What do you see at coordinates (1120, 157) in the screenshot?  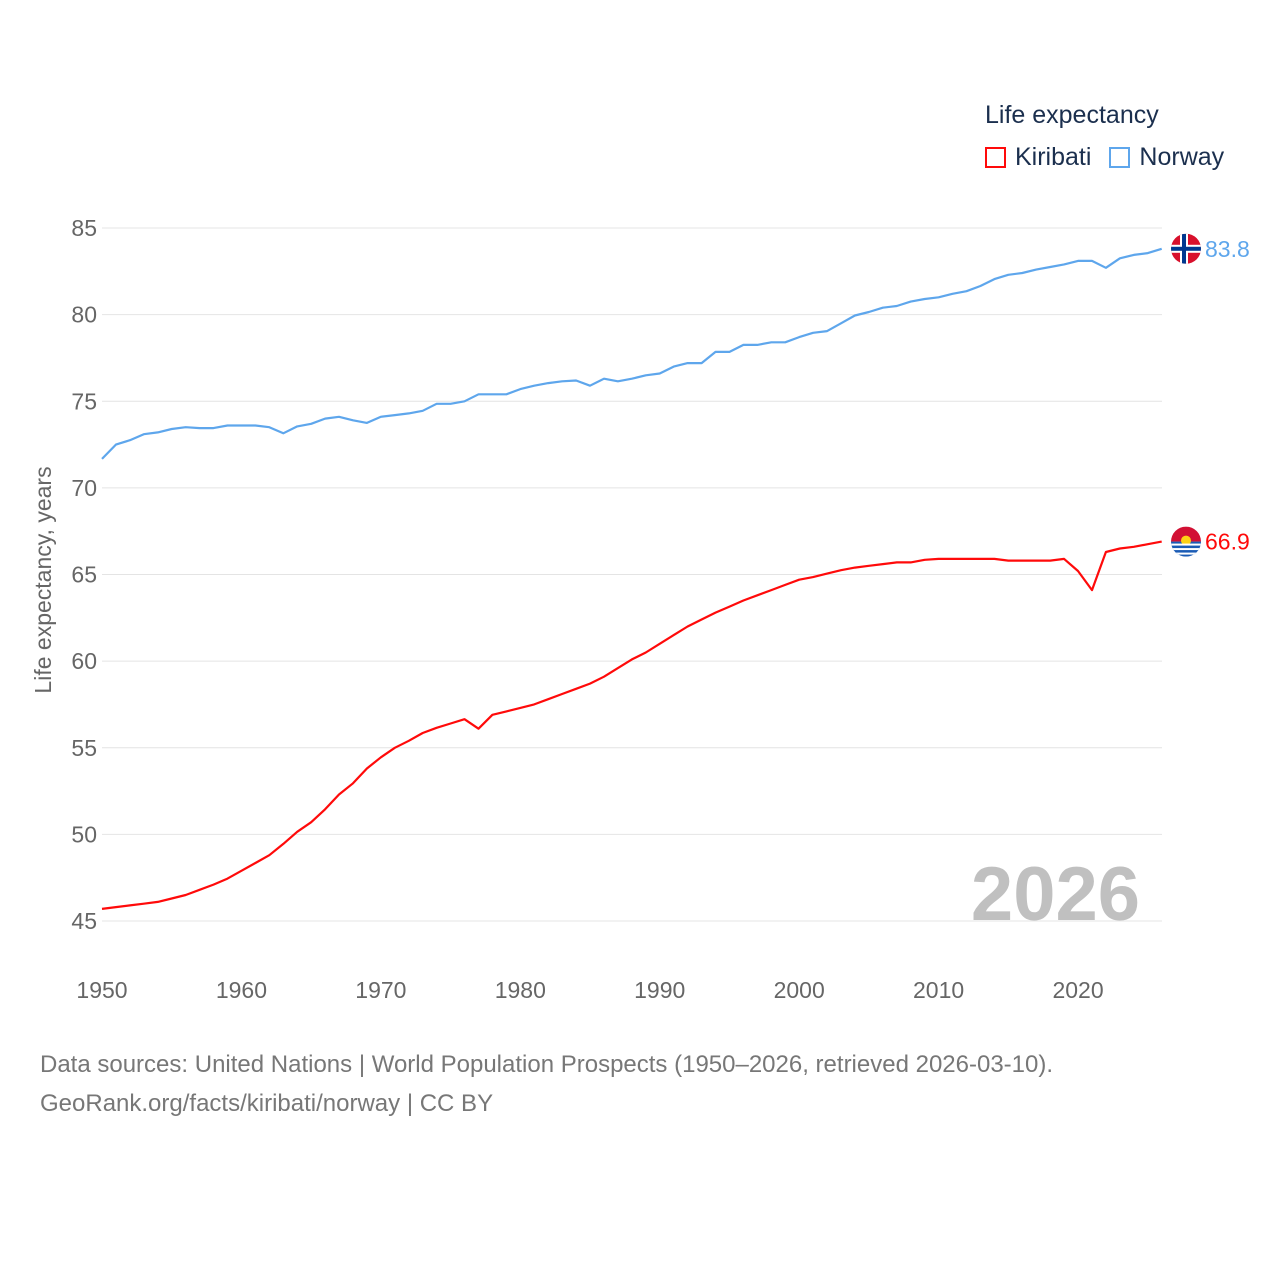 I see `legend-swatch-norway` at bounding box center [1120, 157].